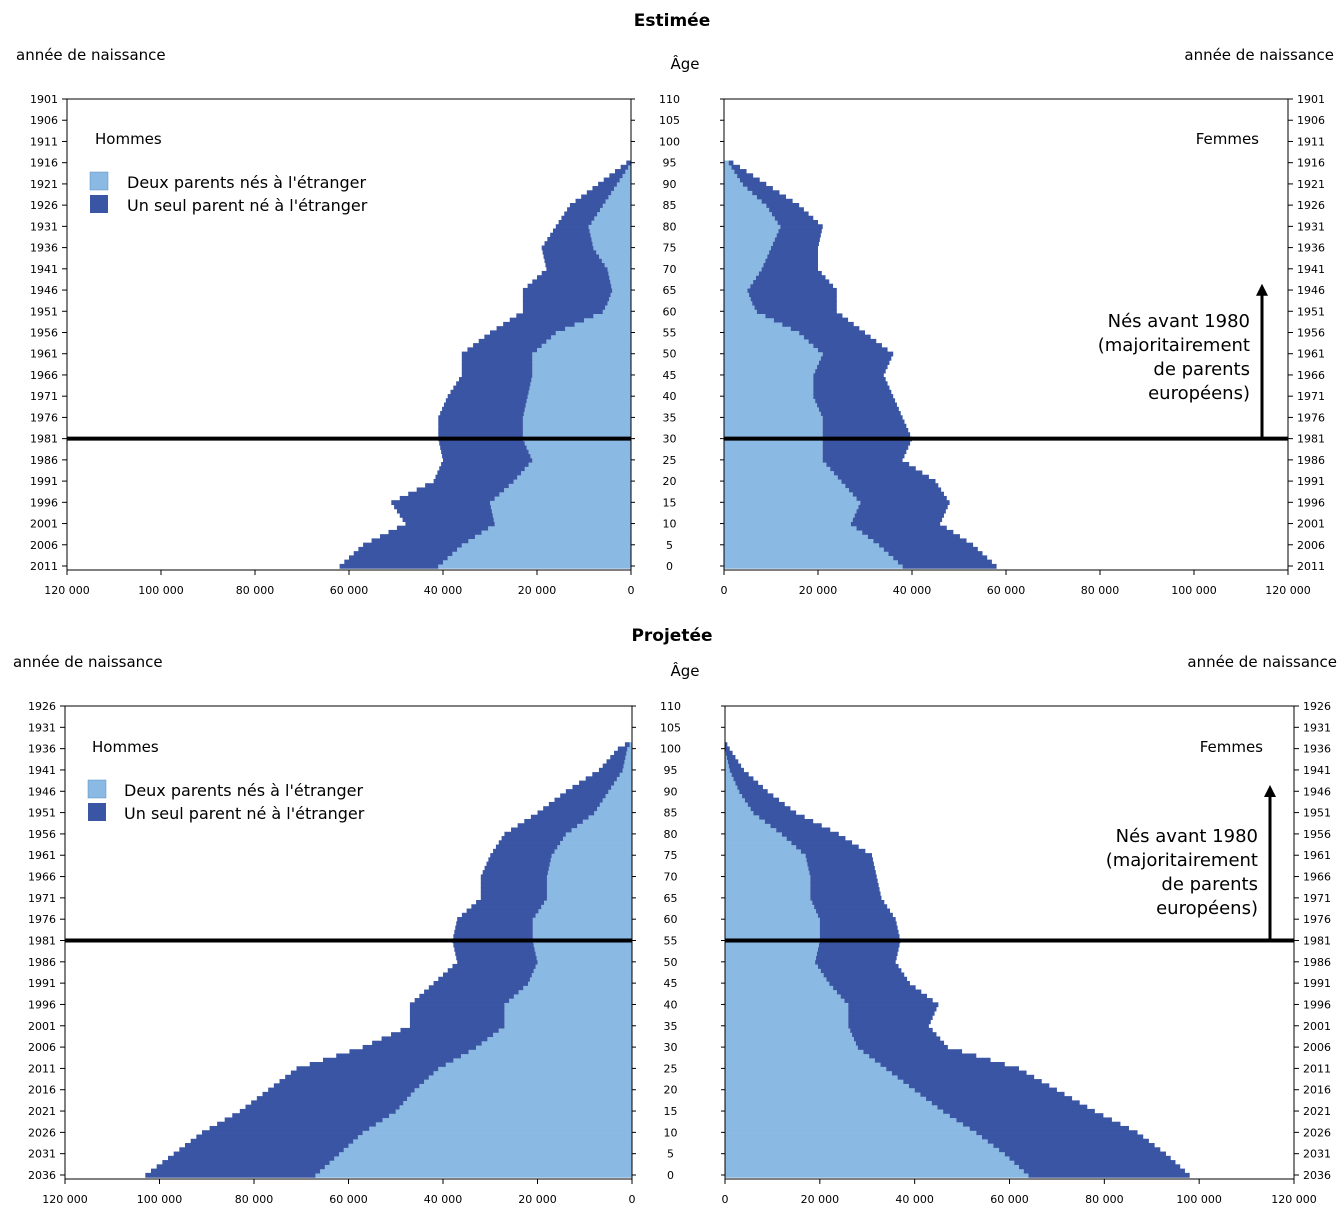  What do you see at coordinates (1317, 1154) in the screenshot?
I see `birth-year-tick-label-right: 2031` at bounding box center [1317, 1154].